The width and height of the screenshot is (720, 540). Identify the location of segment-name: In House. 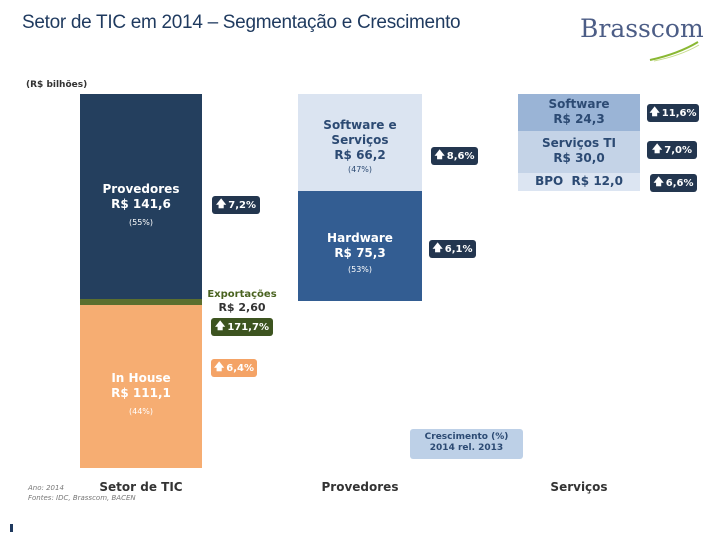
(141, 378).